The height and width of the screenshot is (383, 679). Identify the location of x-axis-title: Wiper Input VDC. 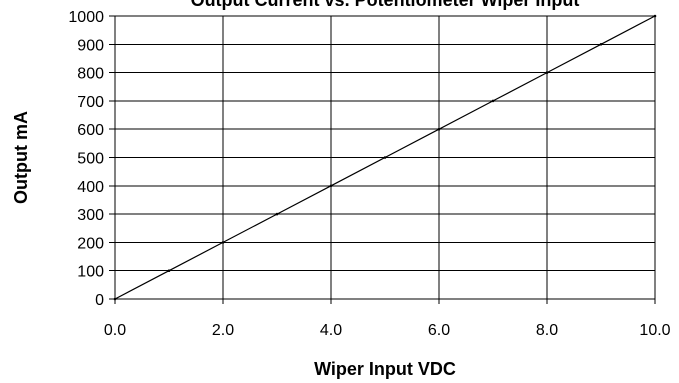
(385, 369).